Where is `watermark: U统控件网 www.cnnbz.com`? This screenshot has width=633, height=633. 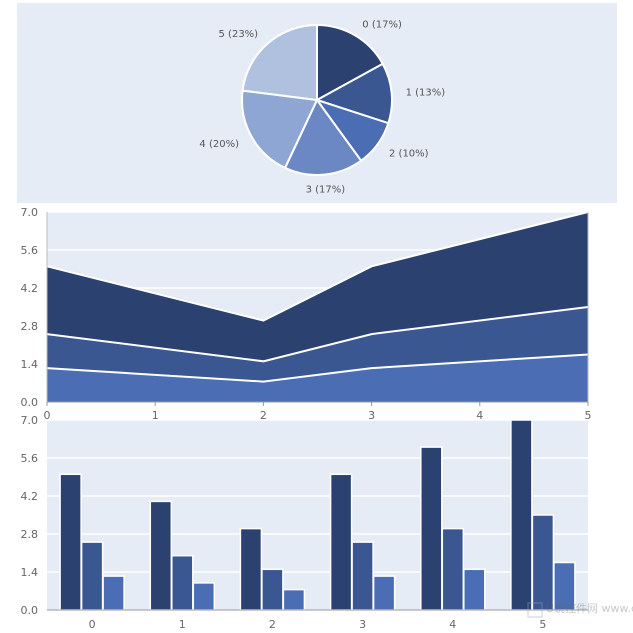 watermark: U统控件网 www.cnnbz.com is located at coordinates (580, 609).